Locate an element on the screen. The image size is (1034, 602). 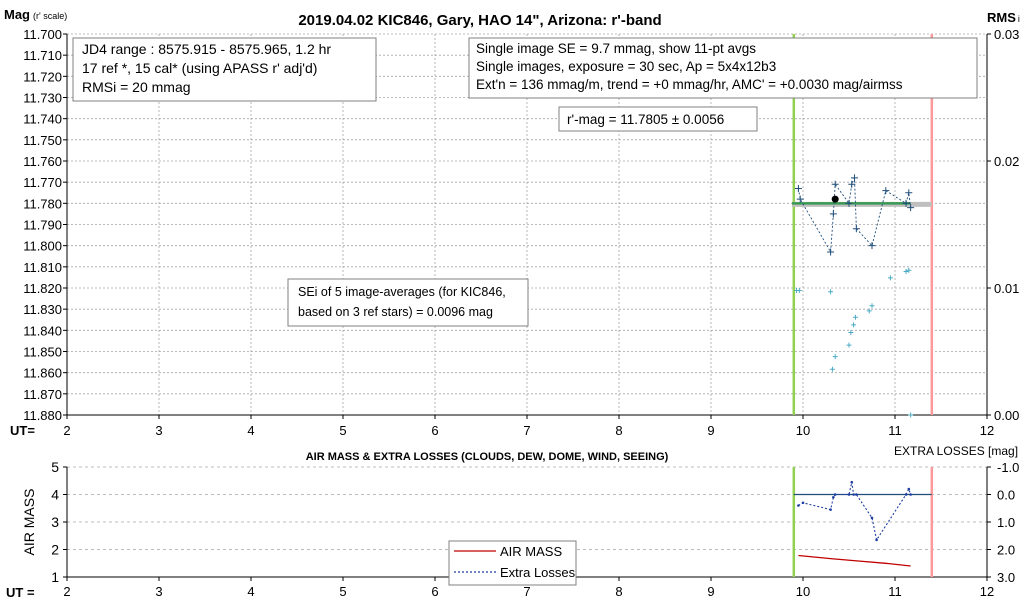
top-y2label-sub: i is located at coordinates (1019, 19).